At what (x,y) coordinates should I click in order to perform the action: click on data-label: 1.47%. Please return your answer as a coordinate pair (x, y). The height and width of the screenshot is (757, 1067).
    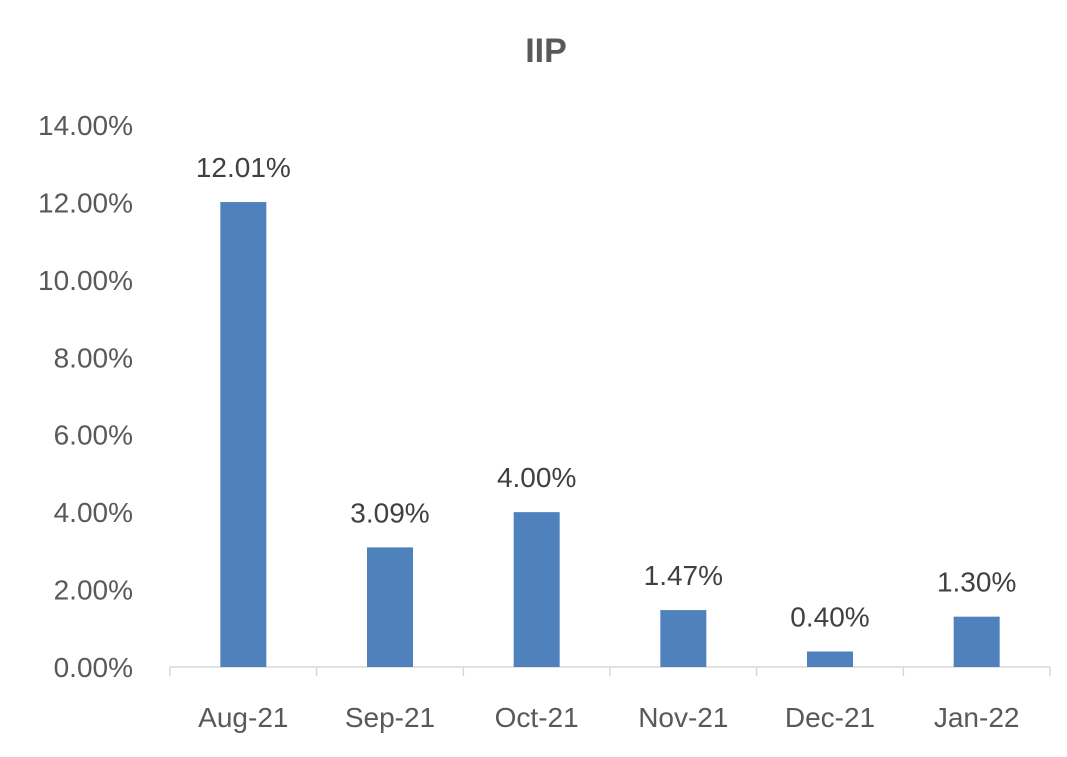
    Looking at the image, I should click on (683, 575).